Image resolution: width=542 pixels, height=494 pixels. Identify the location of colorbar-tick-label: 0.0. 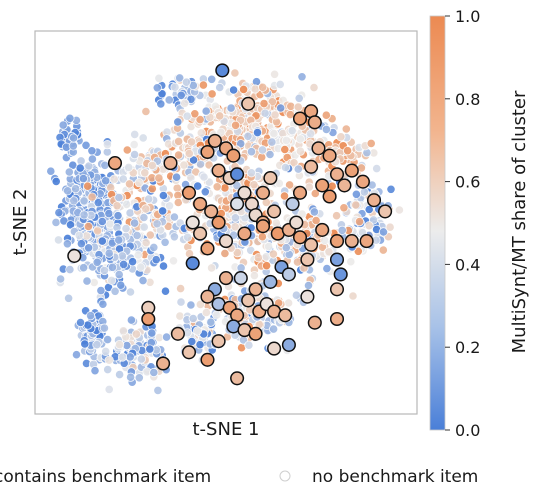
(467, 430).